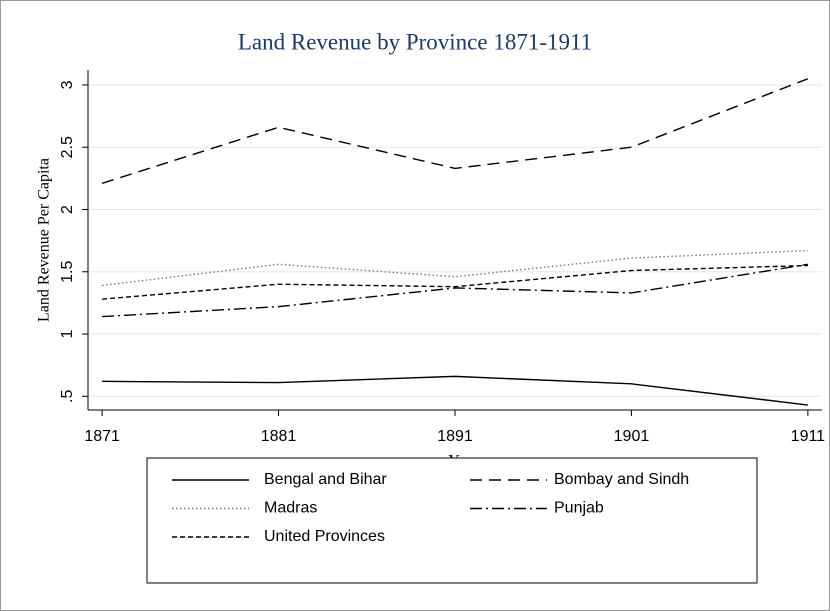 The image size is (830, 611). Describe the element at coordinates (324, 536) in the screenshot. I see `legend-label: United Provinces` at that location.